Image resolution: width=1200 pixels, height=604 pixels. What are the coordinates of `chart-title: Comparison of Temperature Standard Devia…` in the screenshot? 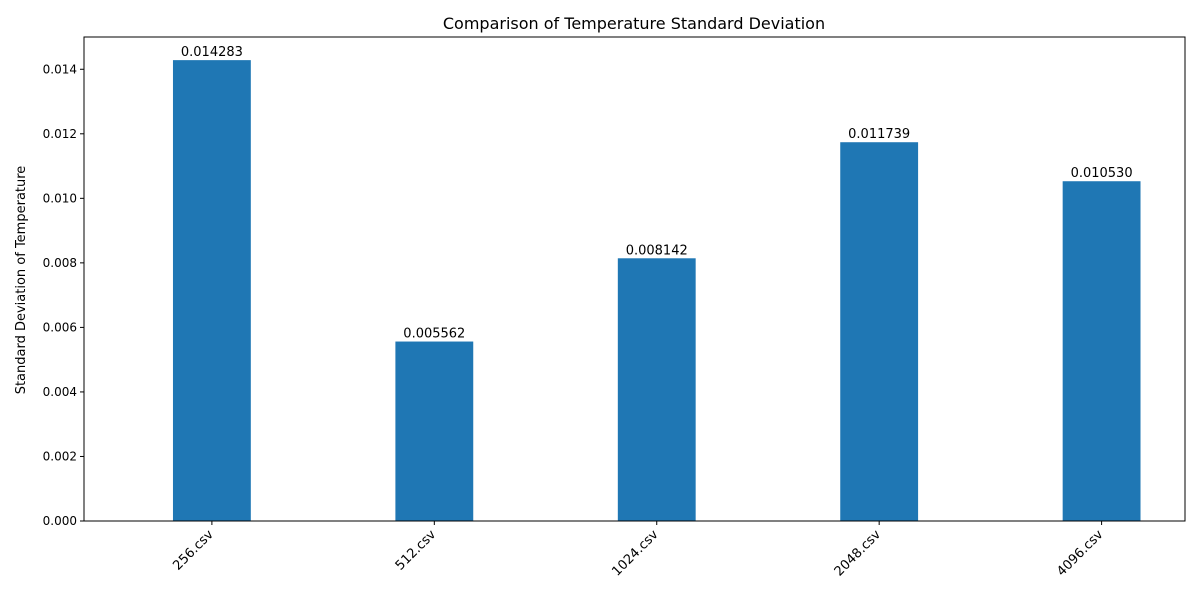 It's located at (634, 23).